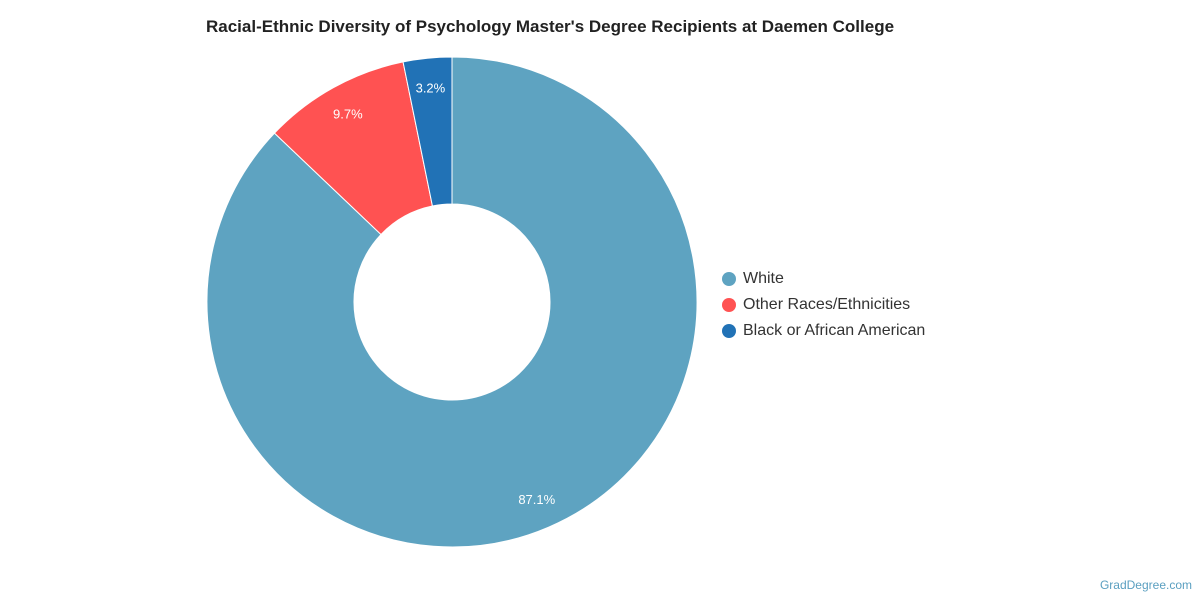 This screenshot has height=600, width=1200. Describe the element at coordinates (431, 88) in the screenshot. I see `slice-label-black-or-african-american: 3.2%` at that location.